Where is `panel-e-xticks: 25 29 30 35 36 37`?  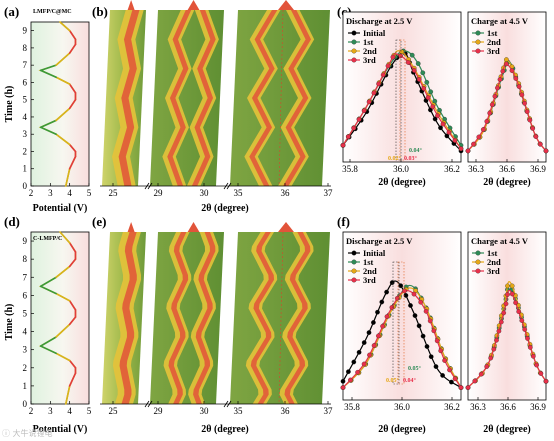 panel-e-xticks: 25 29 30 35 36 37 is located at coordinates (221, 408).